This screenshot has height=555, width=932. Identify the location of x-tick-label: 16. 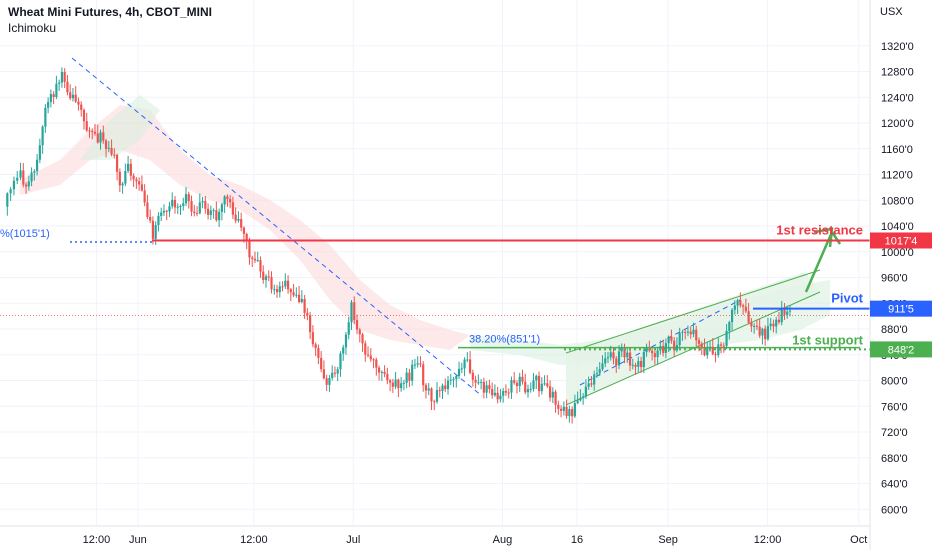
(577, 540).